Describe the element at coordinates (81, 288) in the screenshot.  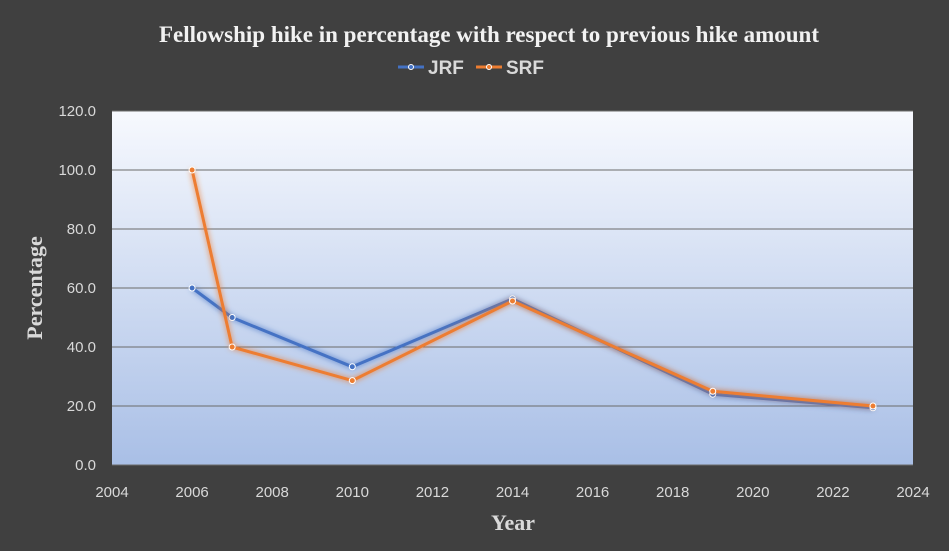
I see `y-tick-label: 60.0` at that location.